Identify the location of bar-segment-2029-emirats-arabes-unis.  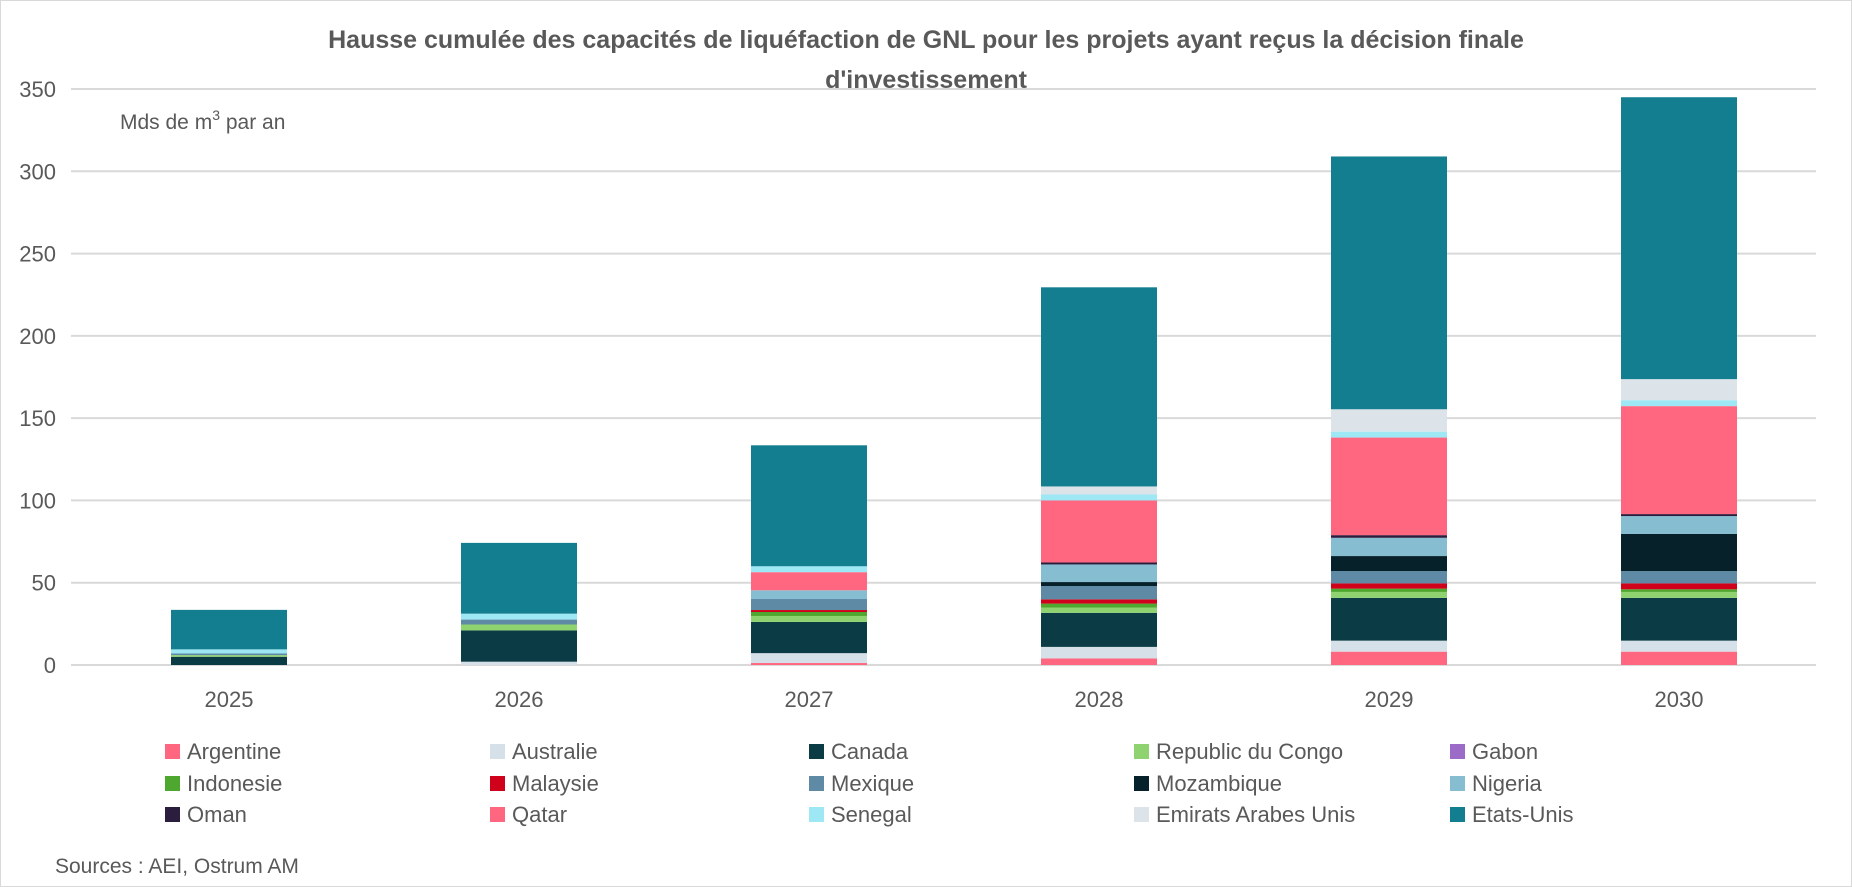
(1389, 420).